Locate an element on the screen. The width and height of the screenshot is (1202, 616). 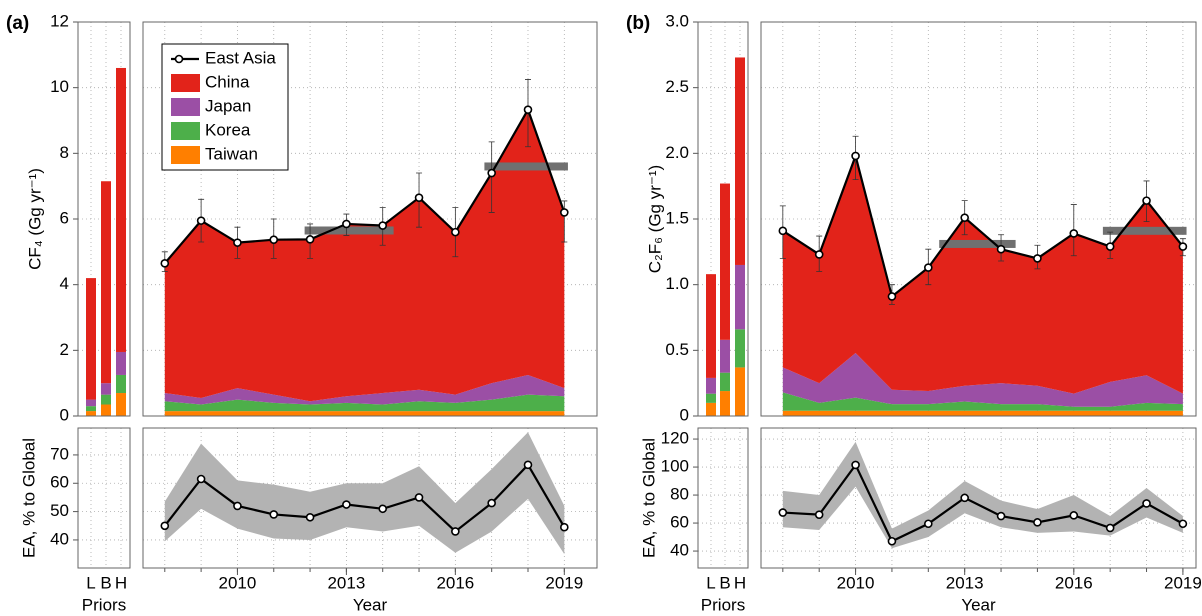
total-line is located at coordinates (364, 186).